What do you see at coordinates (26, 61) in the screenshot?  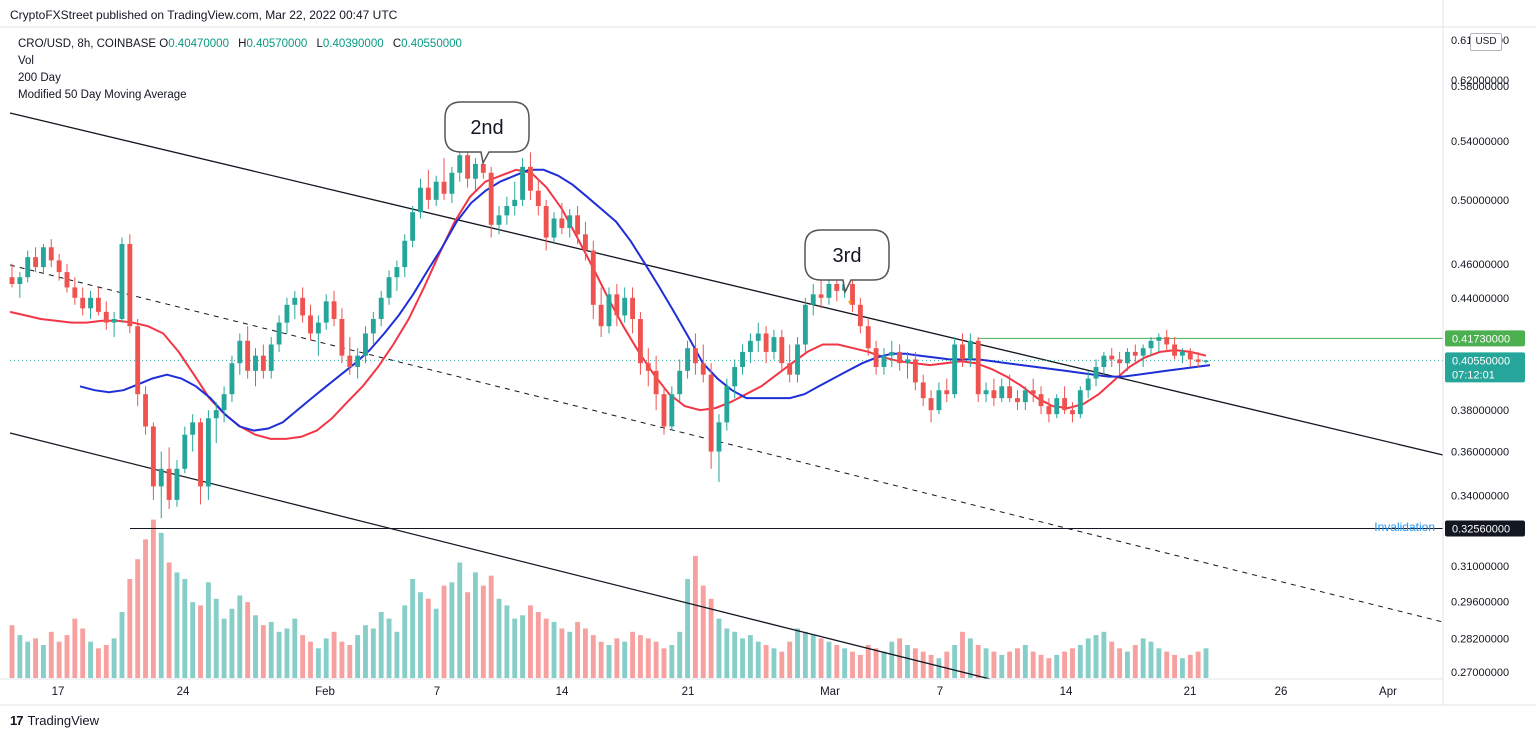 I see `indicator-vol: Vol` at bounding box center [26, 61].